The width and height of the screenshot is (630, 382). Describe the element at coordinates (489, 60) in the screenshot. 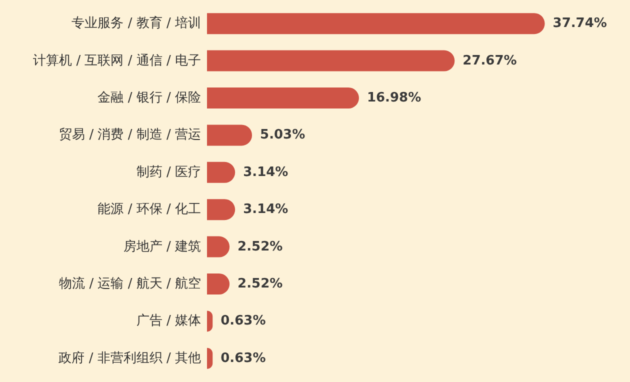

I see `data-label: 27.67%` at that location.